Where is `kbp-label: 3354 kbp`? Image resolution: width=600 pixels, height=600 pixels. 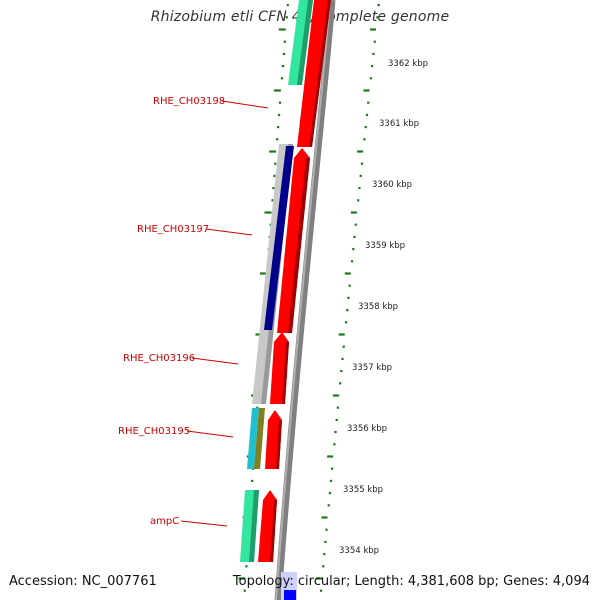
kbp-label: 3354 kbp is located at coordinates (359, 551).